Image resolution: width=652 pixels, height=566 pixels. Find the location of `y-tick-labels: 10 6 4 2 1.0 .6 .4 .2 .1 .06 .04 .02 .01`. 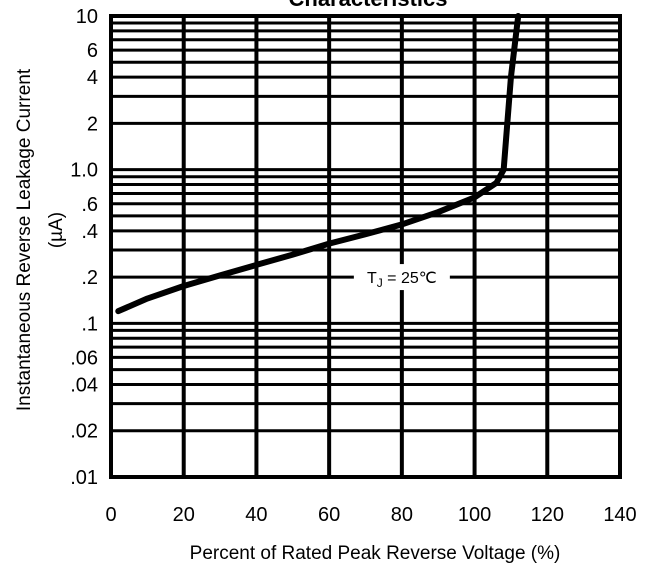

y-tick-labels: 10 6 4 2 1.0 .6 .4 .2 .1 .06 .04 .02 .01 is located at coordinates (84, 247).